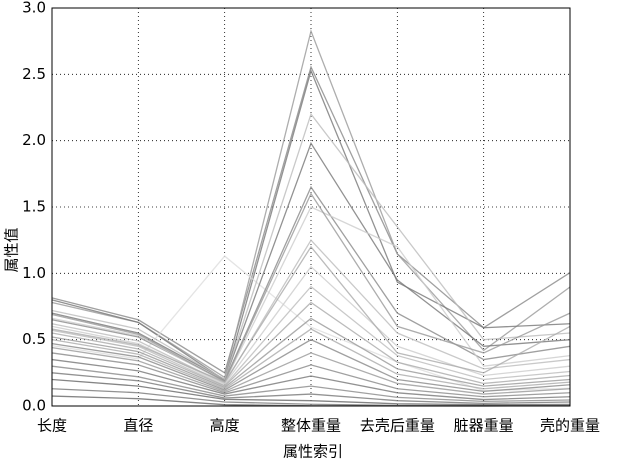 The image size is (627, 465). What do you see at coordinates (311, 426) in the screenshot?
I see `x-tick-label: 整体重量` at bounding box center [311, 426].